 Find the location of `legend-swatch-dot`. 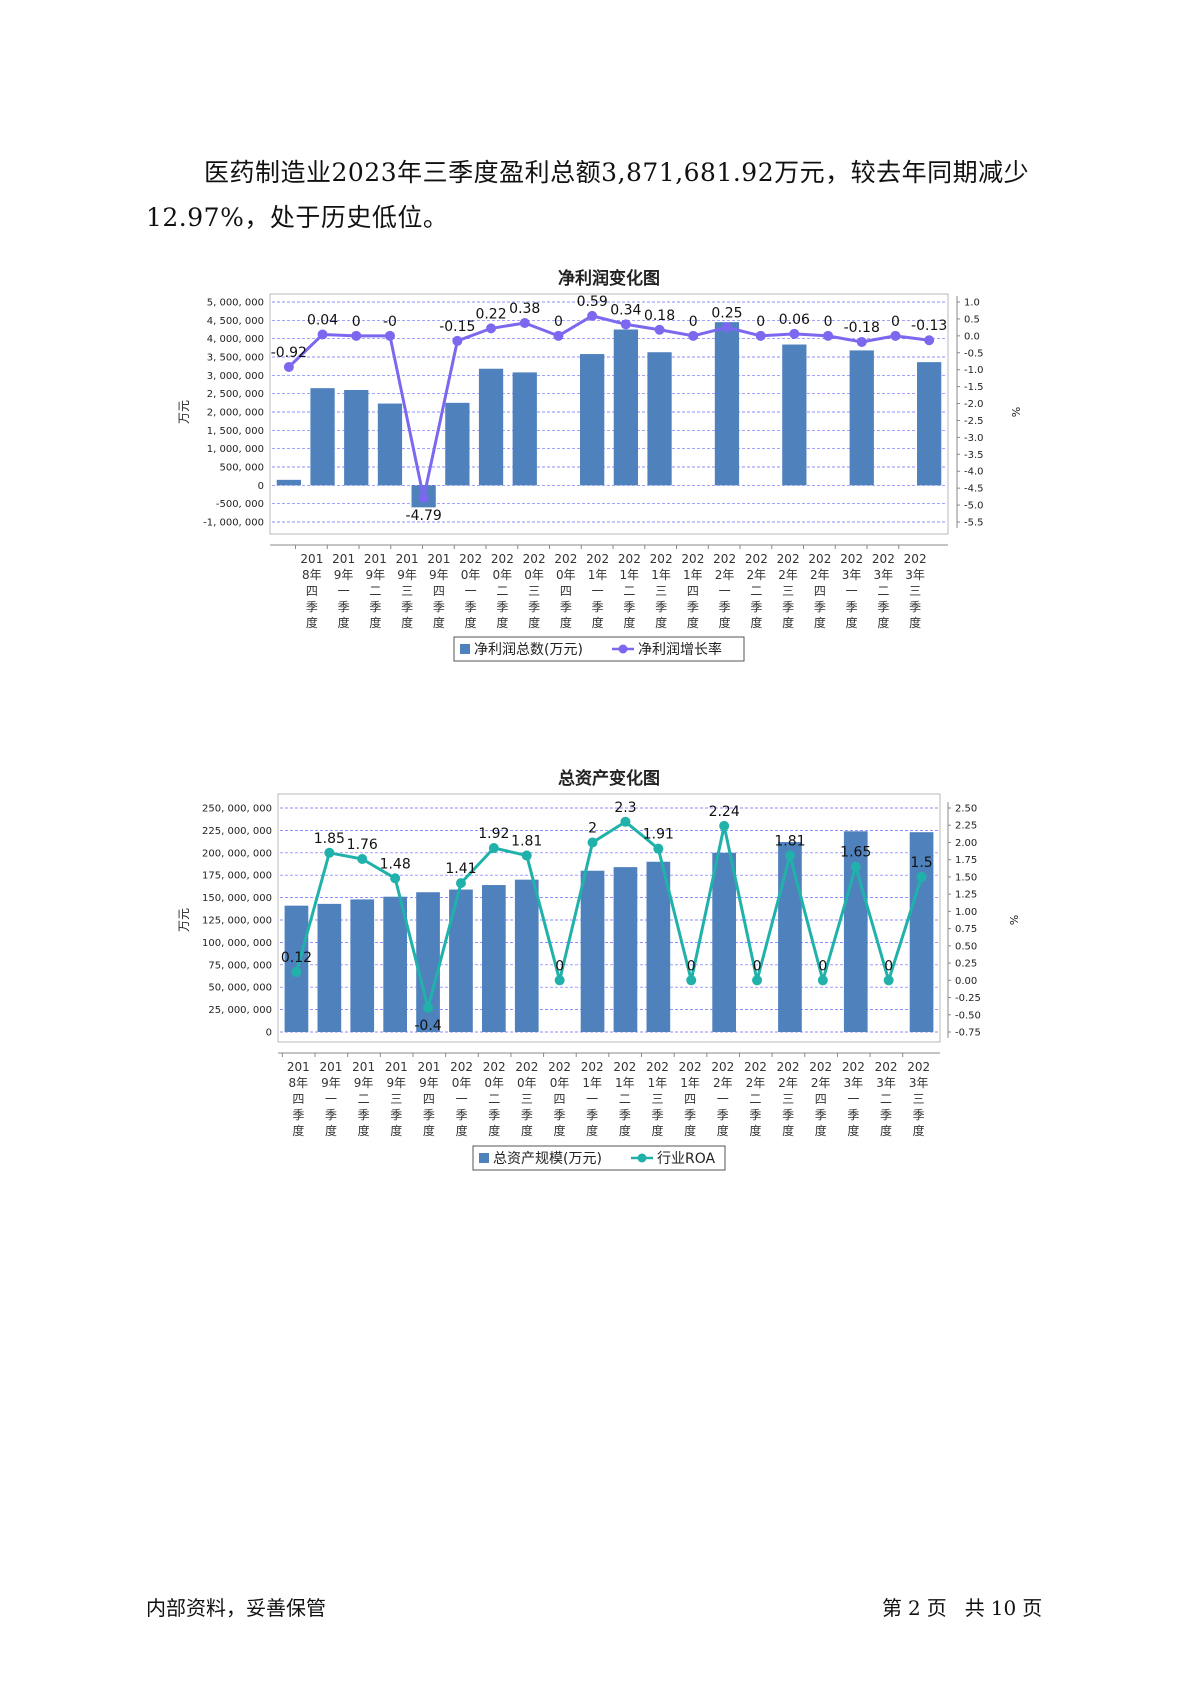

legend-swatch-dot is located at coordinates (642, 1158).